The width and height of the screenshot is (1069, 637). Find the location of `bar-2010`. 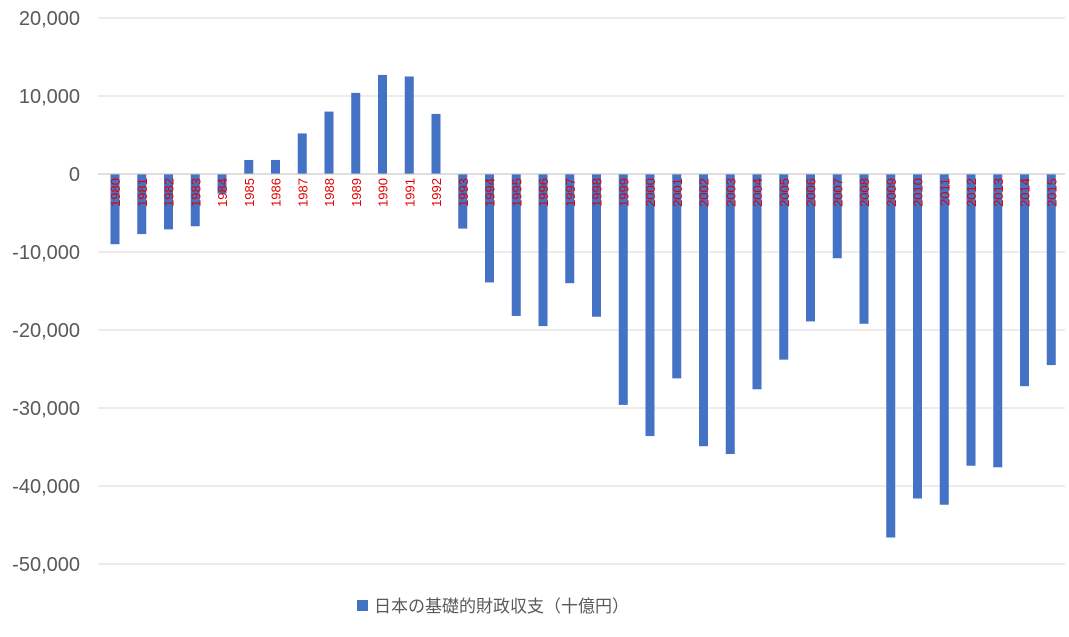

bar-2010 is located at coordinates (917, 336).